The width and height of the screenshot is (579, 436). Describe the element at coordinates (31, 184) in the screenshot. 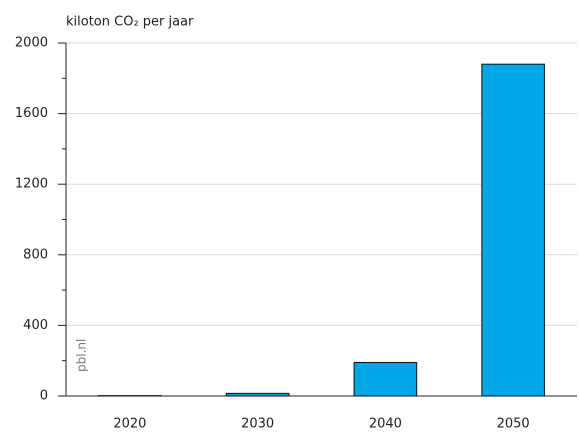

I see `y-tick-label: 1200` at that location.